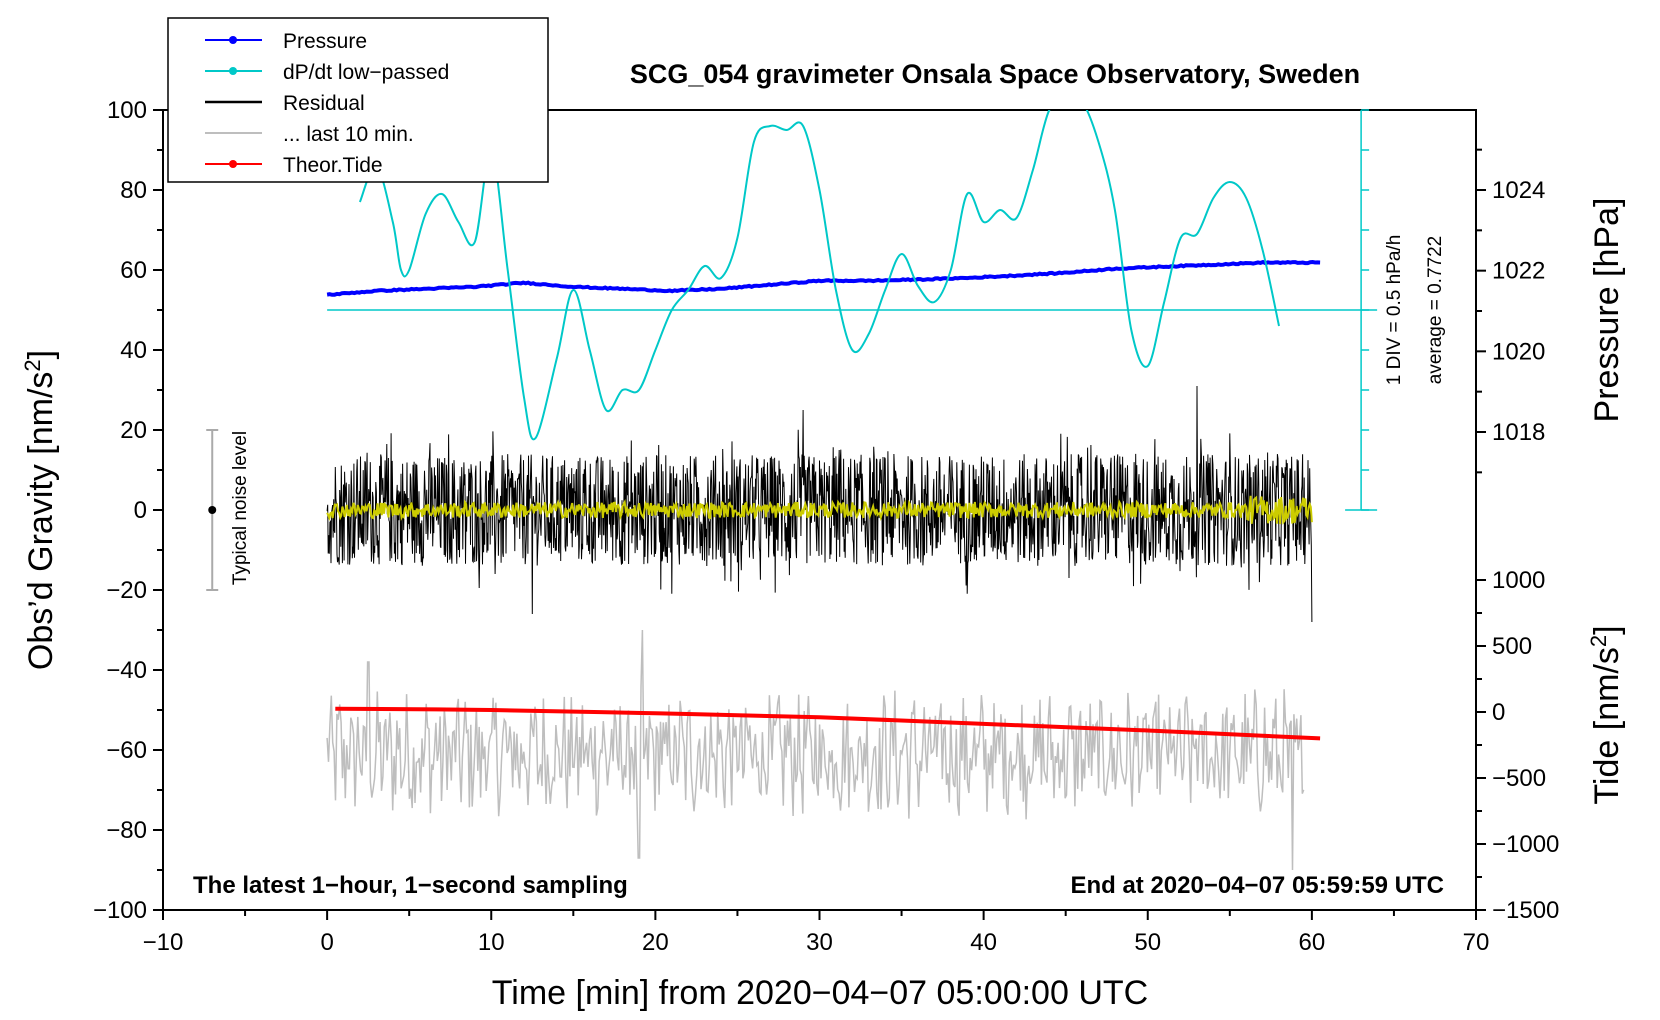 The height and width of the screenshot is (1020, 1660). Describe the element at coordinates (127, 110) in the screenshot. I see `y-left-tick-label: 100` at that location.